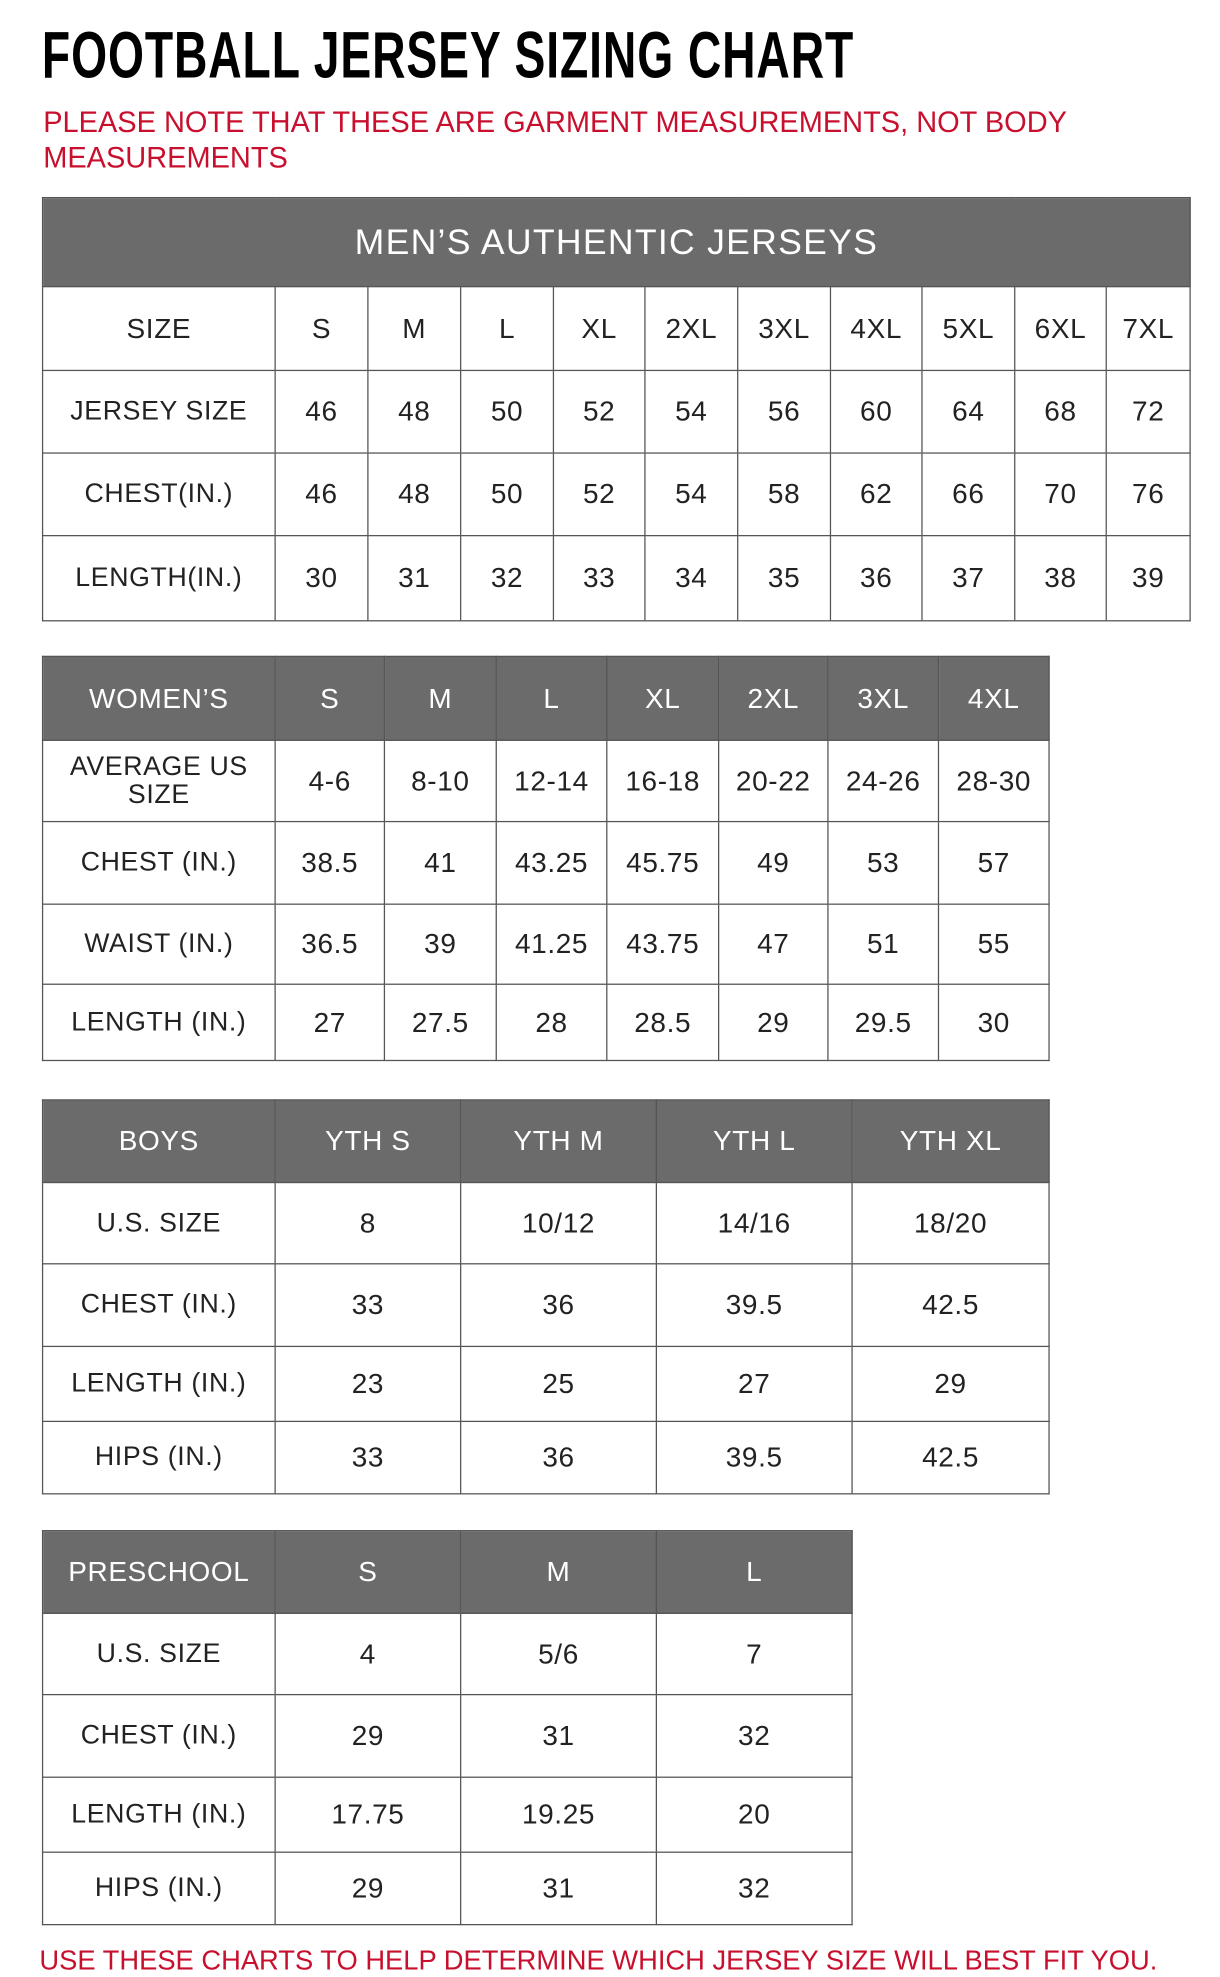 The width and height of the screenshot is (1220, 1977). What do you see at coordinates (440, 862) in the screenshot?
I see `value-cell: 41` at bounding box center [440, 862].